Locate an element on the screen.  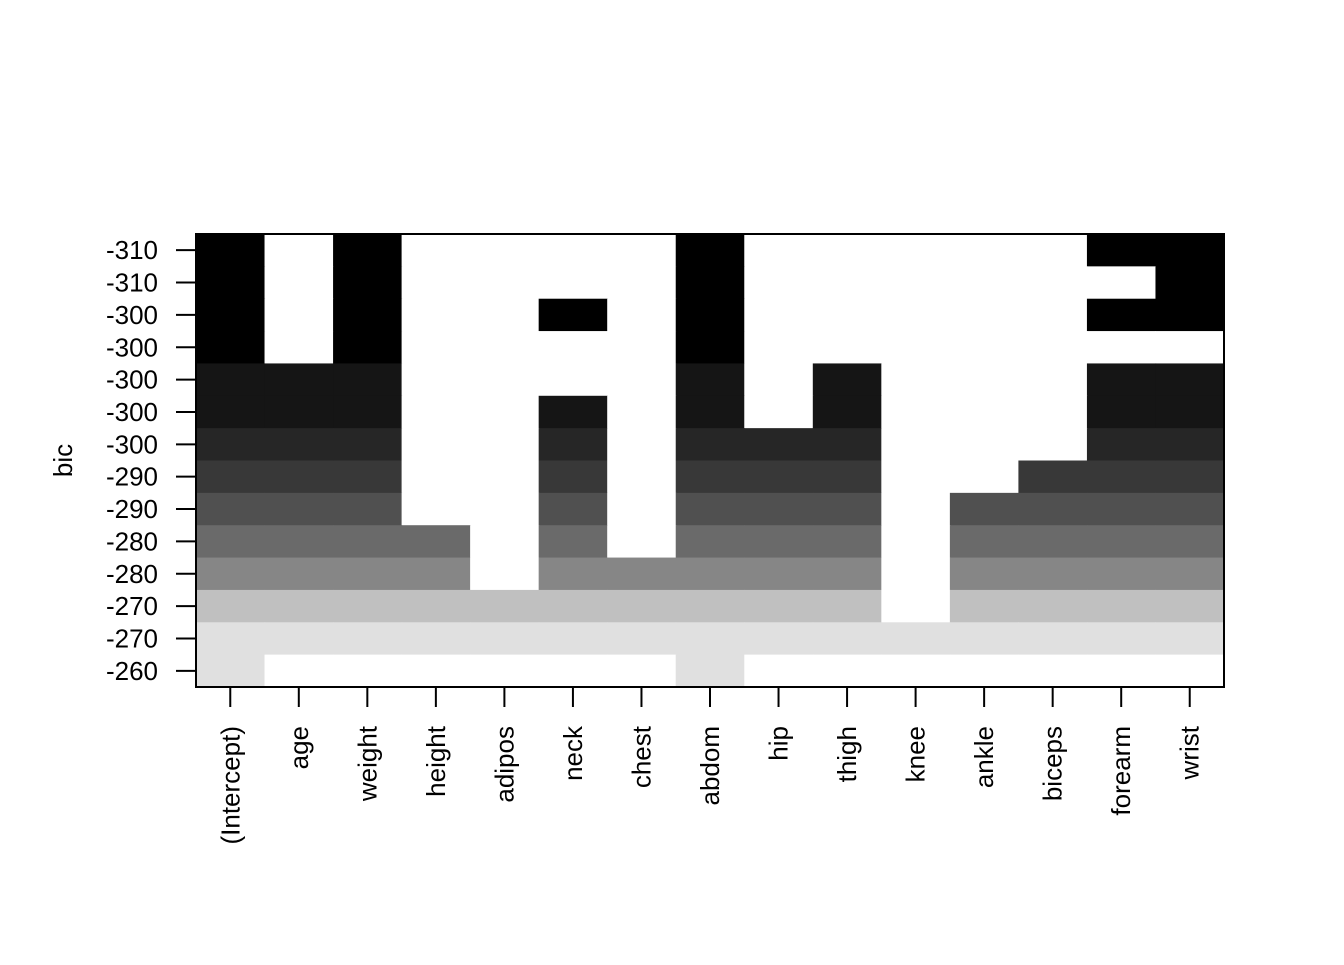
y-tick-label: -260 is located at coordinates (132, 671).